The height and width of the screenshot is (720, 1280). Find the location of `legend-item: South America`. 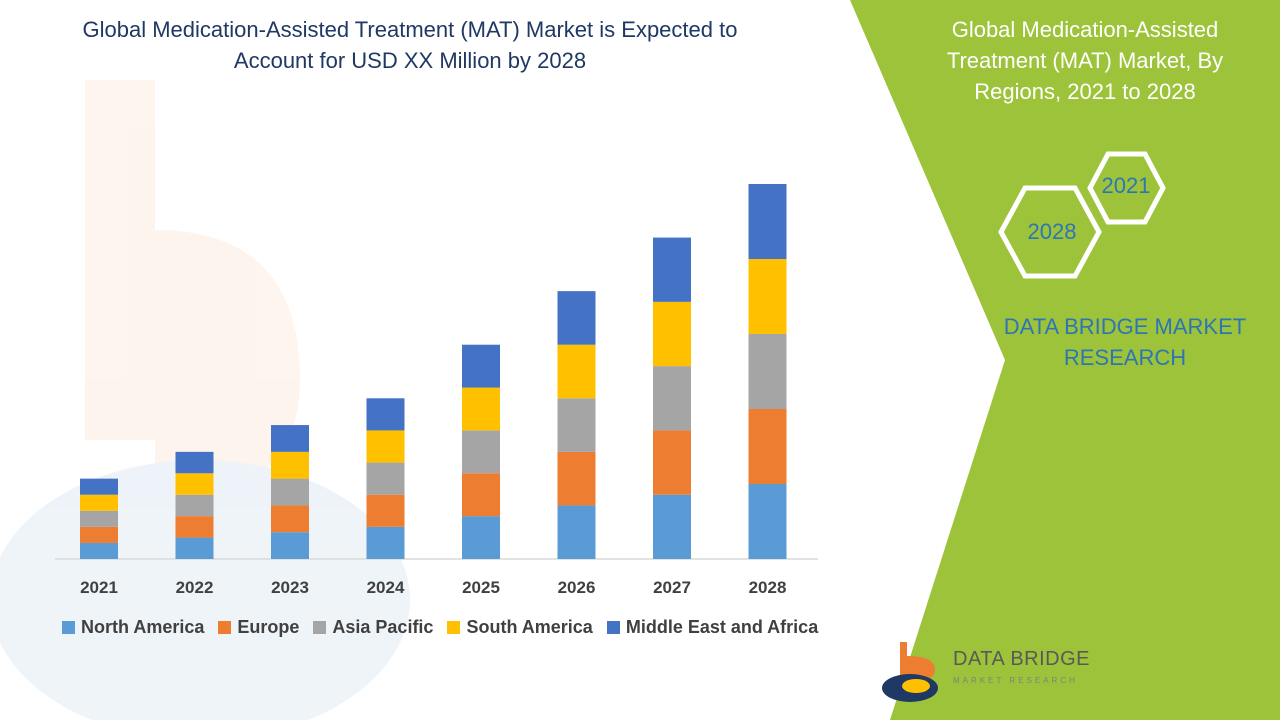

legend-item: South America is located at coordinates (520, 627).